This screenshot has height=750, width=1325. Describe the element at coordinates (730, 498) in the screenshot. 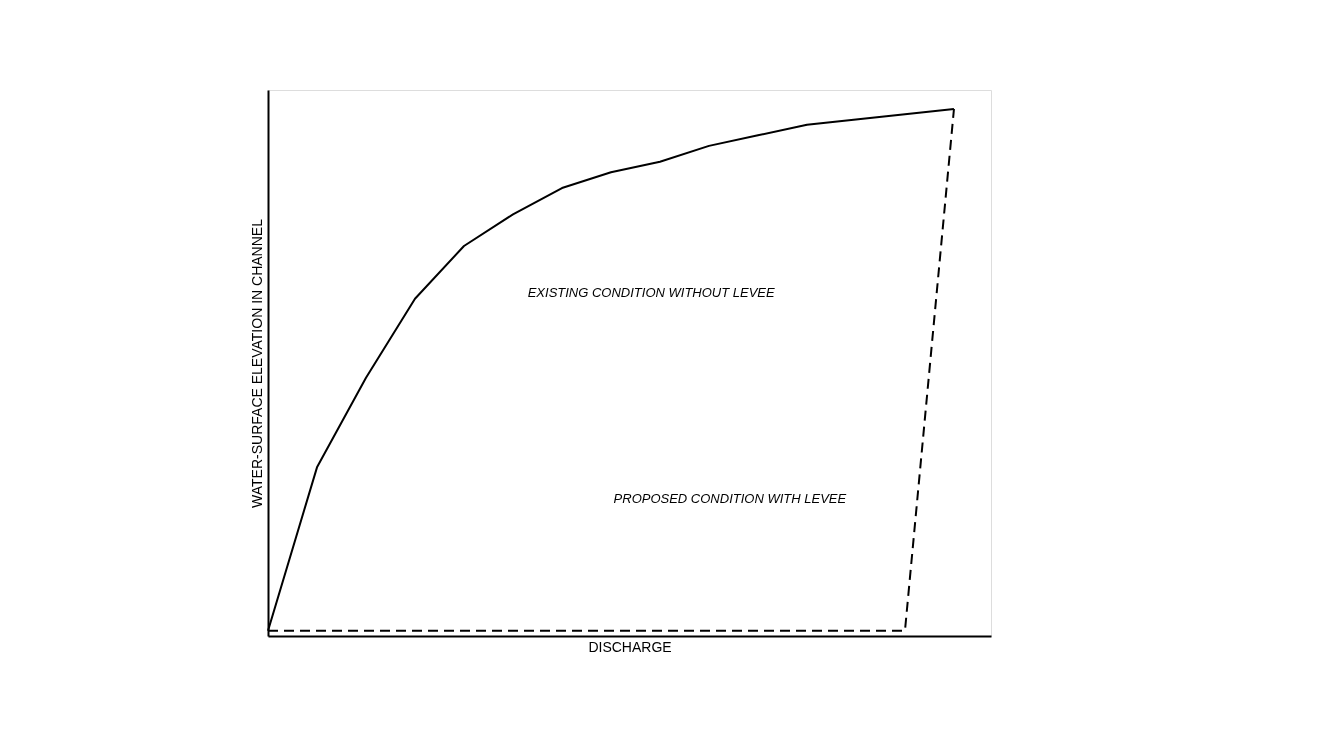

I see `annotation: PROPOSED CONDITION WITH LEVEE` at that location.